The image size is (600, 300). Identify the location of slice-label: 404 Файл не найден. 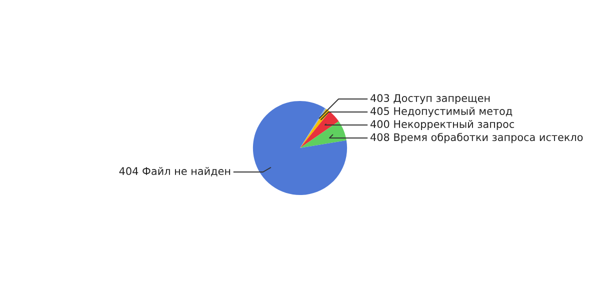
(174, 171).